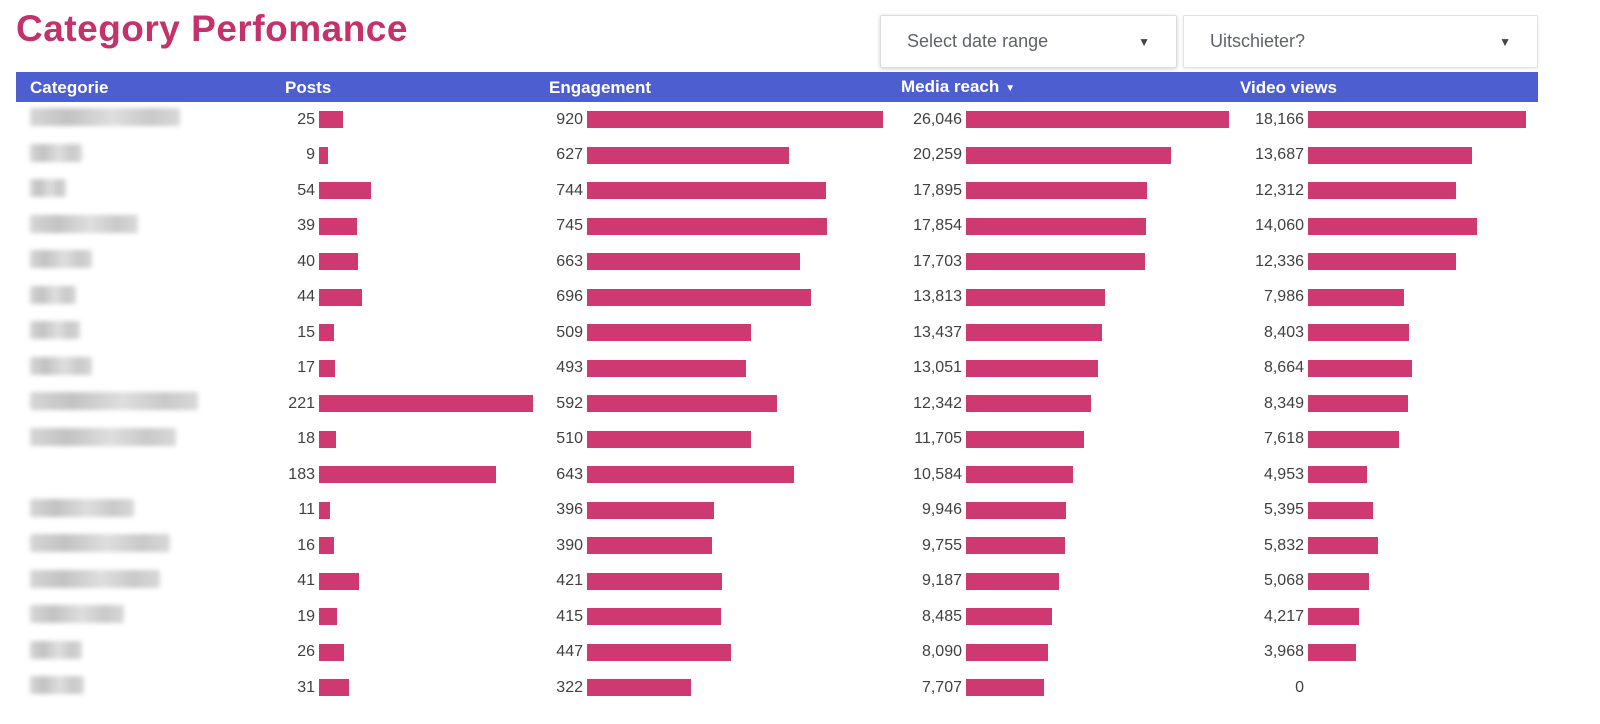  What do you see at coordinates (1389, 120) in the screenshot?
I see `video-views-cell: 18,166` at bounding box center [1389, 120].